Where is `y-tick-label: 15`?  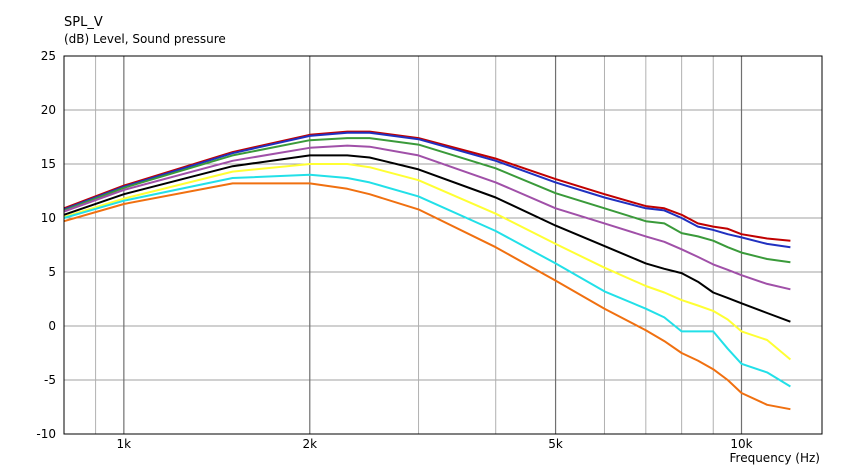 y-tick-label: 15 is located at coordinates (48, 164).